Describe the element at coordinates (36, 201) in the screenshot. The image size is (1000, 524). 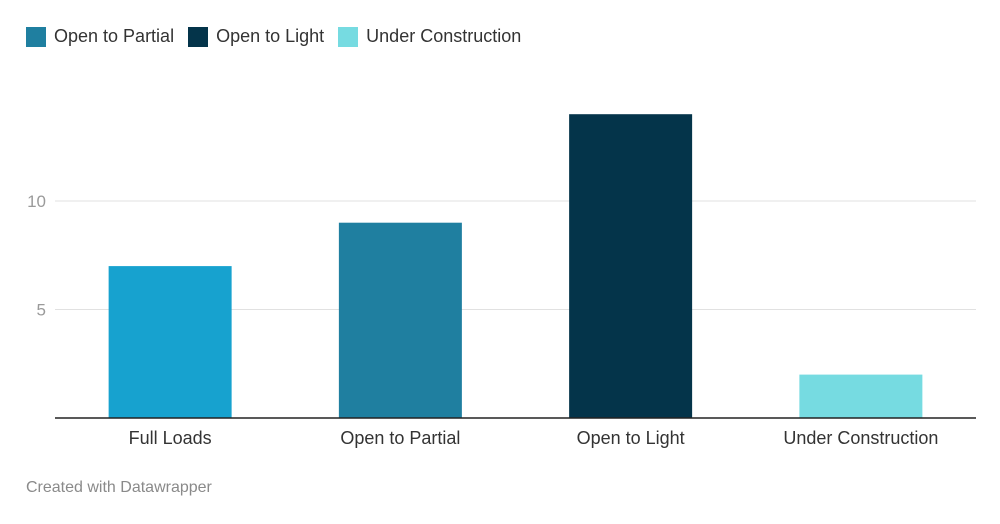
I see `y-tick-label: 10` at that location.